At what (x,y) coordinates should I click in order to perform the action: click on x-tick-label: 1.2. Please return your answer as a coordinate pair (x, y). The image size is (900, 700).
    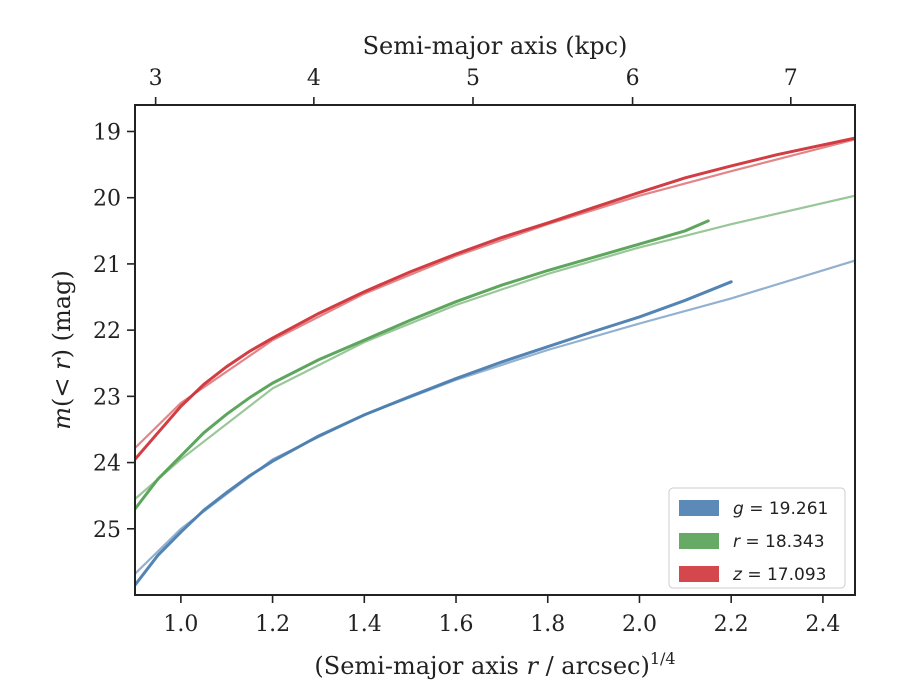
    Looking at the image, I should click on (272, 624).